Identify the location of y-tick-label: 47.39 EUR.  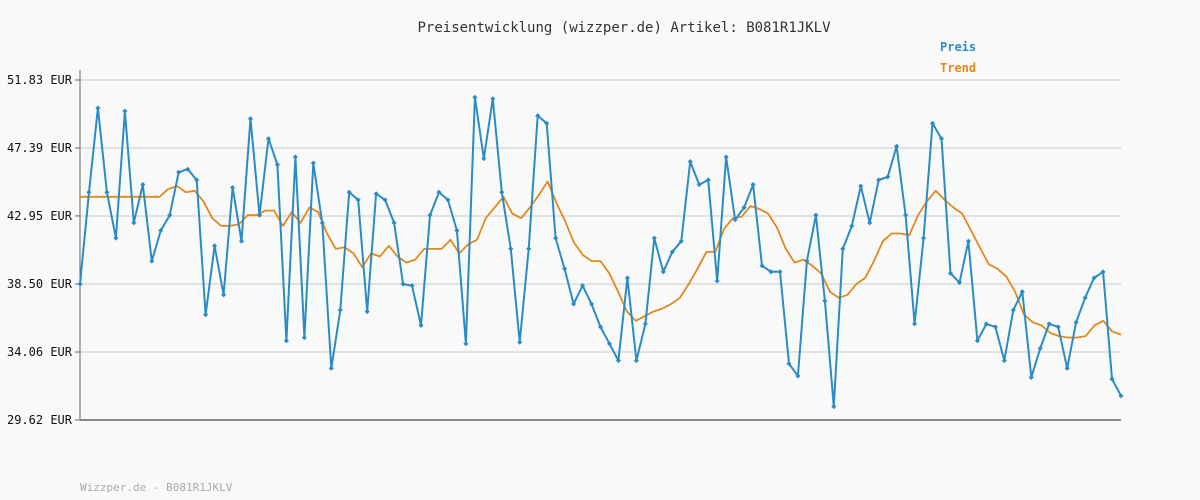
(40, 148).